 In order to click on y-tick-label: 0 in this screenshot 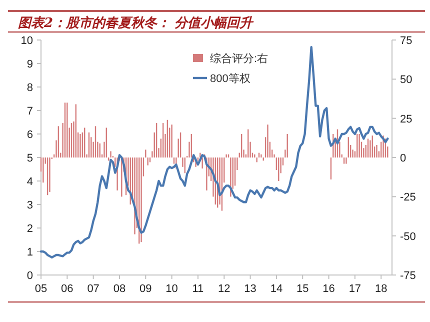, I will do `click(29, 276)`.